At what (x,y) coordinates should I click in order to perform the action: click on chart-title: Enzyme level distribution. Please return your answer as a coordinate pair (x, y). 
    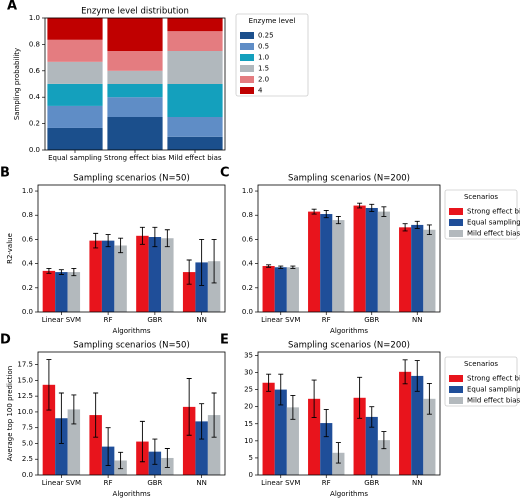
    Looking at the image, I should click on (135, 12).